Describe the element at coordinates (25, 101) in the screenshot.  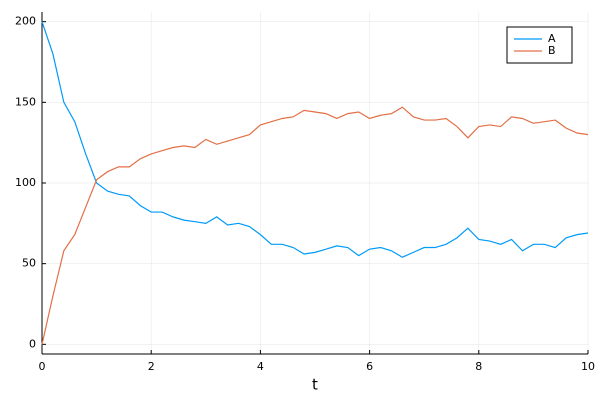
I see `y-tick-label: 150` at that location.